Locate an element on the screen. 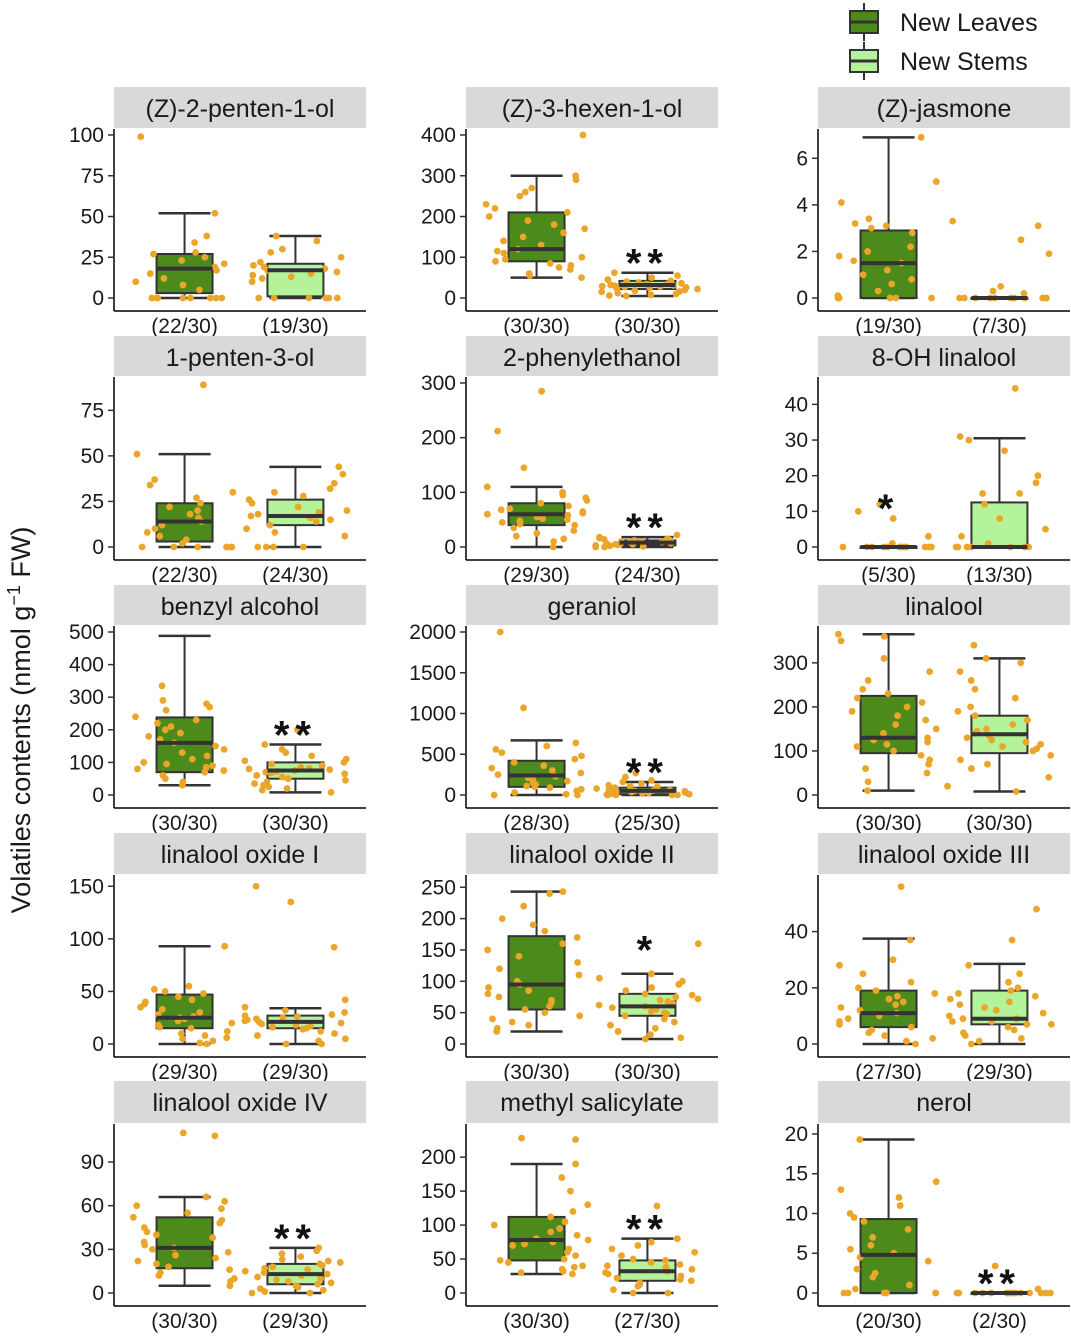 The height and width of the screenshot is (1340, 1071). panel-8-box-new-leaves: (28/30) is located at coordinates (536, 731).